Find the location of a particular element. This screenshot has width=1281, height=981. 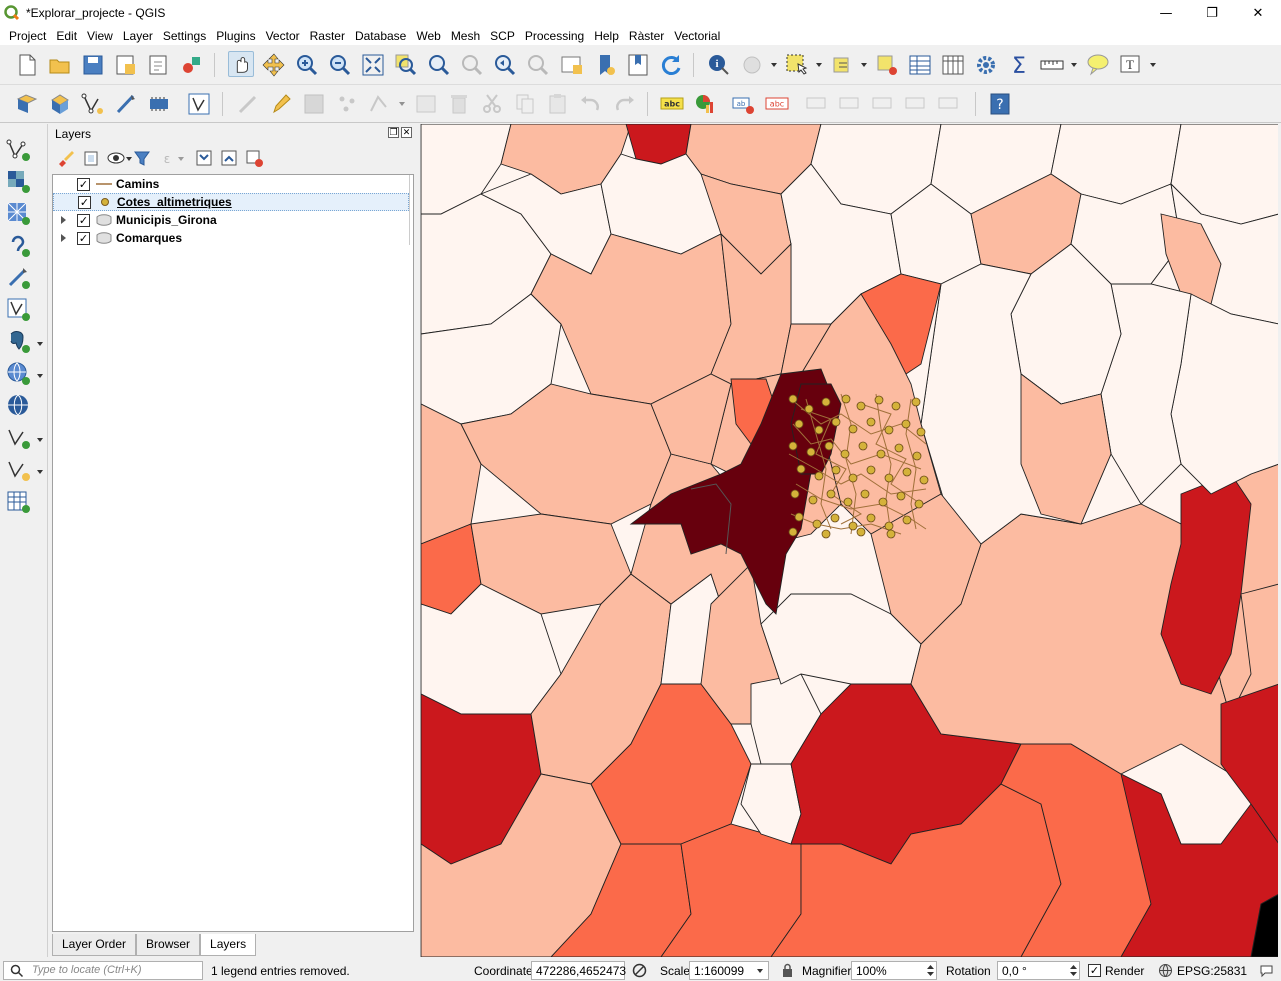

menu-raster: Raster is located at coordinates (327, 35).